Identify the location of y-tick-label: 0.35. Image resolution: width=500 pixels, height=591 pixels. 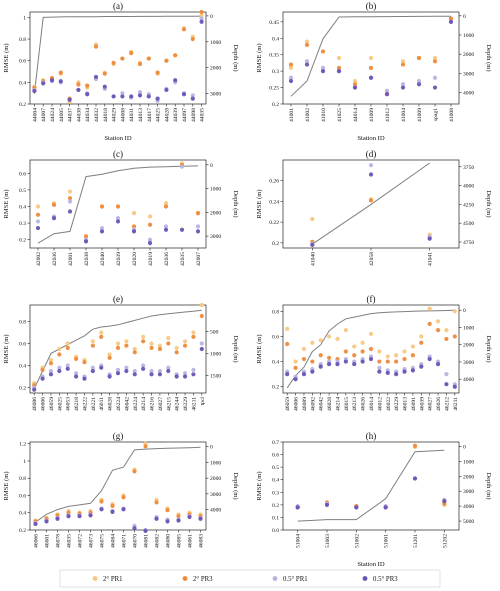
(274, 56).